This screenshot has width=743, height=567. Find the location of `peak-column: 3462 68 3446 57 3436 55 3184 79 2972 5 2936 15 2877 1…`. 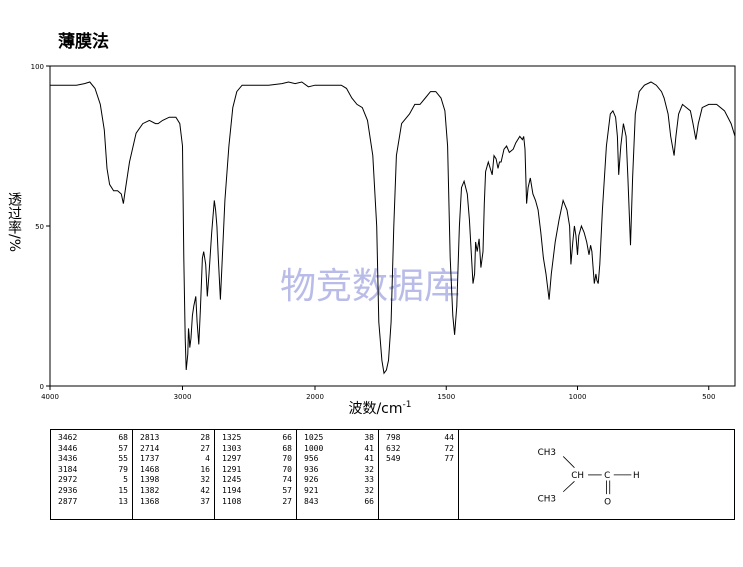

peak-column: 3462 68 3446 57 3436 55 3184 79 2972 5 2936 15 2877 1… is located at coordinates (92, 474).